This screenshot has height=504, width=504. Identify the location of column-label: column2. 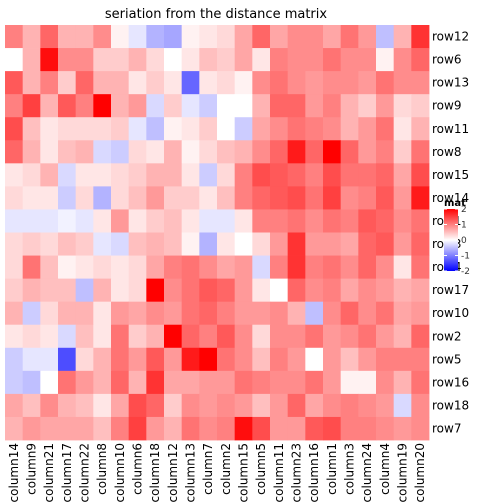
(226, 469).